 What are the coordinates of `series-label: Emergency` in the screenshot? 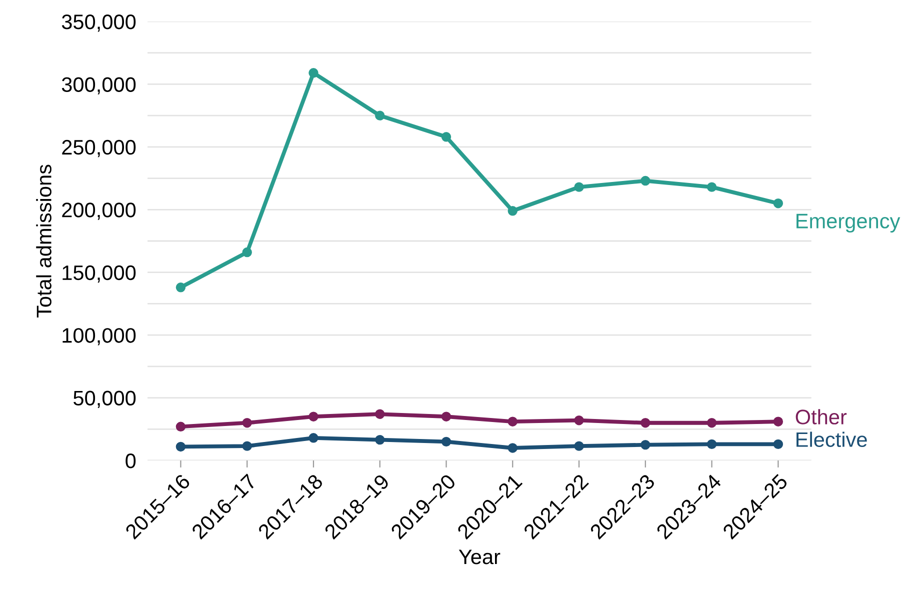 It's located at (848, 223).